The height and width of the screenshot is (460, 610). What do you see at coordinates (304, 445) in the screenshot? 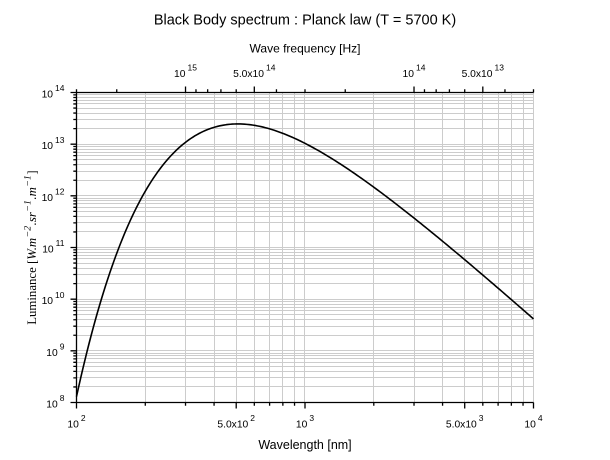
I see `svg-text: Wavelength [nm]` at bounding box center [304, 445].